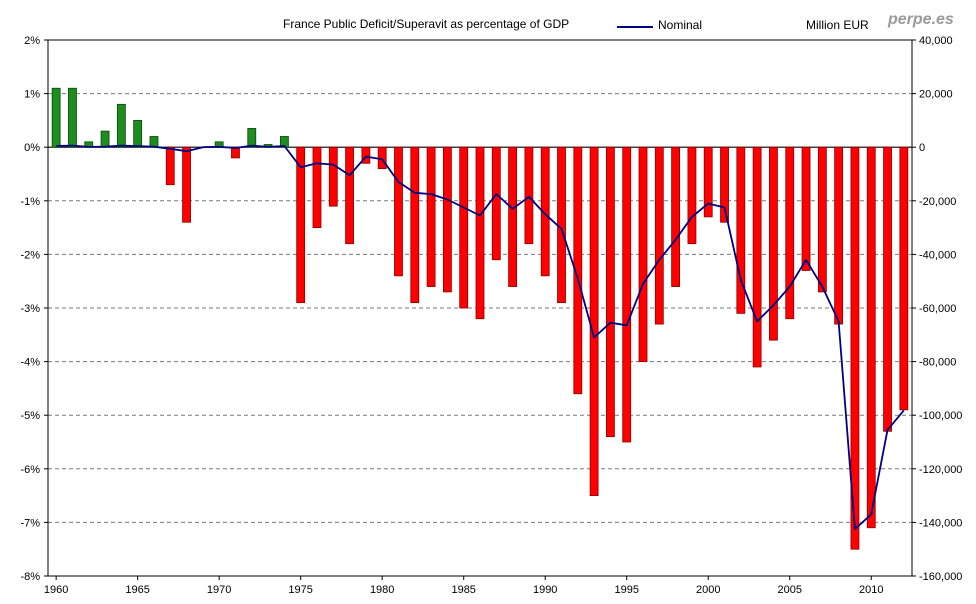 The width and height of the screenshot is (976, 604). I want to click on bar-1996, so click(643, 254).